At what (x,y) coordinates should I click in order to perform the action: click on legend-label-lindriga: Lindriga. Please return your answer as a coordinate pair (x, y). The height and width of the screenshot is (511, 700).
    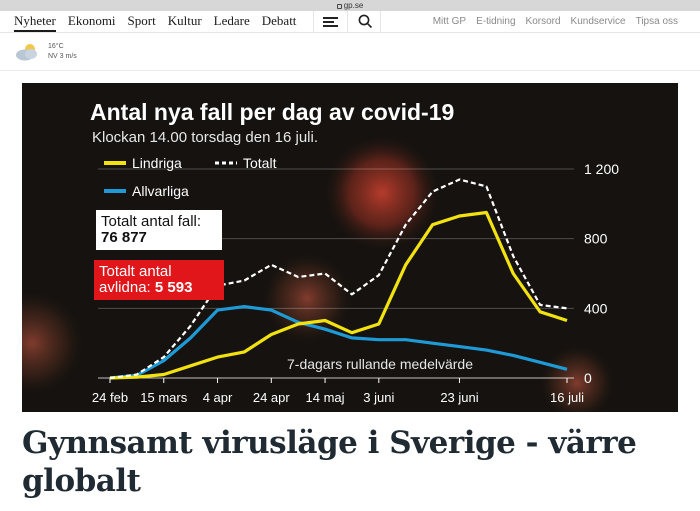
    Looking at the image, I should click on (157, 163).